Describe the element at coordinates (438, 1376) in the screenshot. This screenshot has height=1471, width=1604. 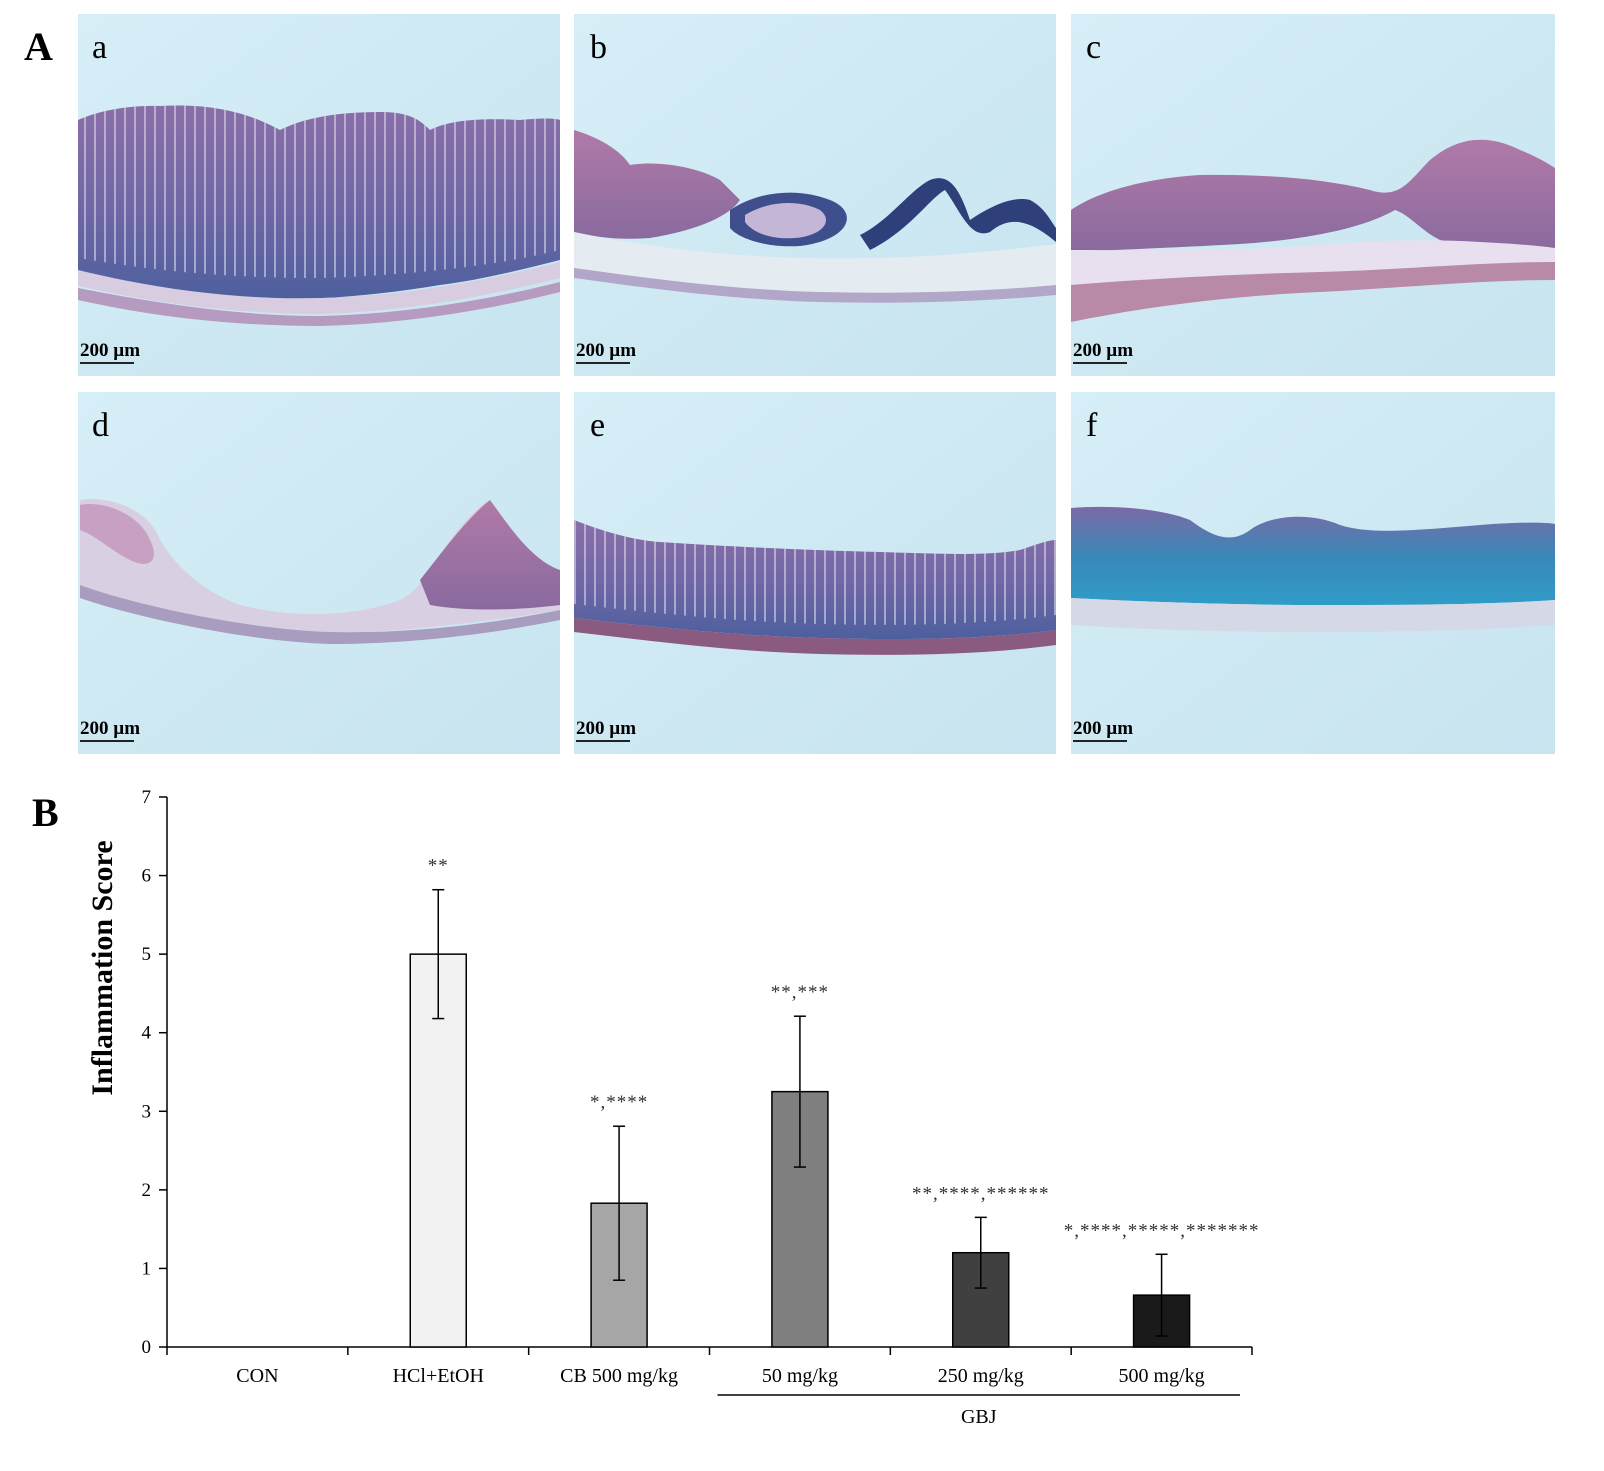
I see `category-label-2: HCl+EtOH` at that location.